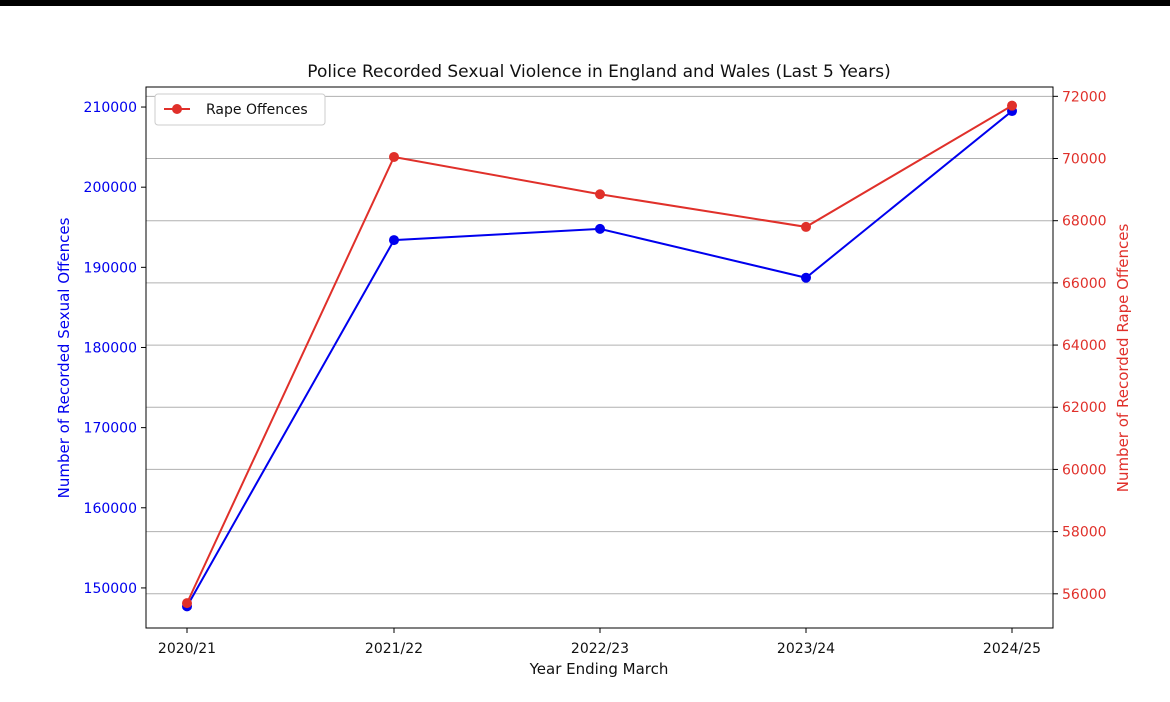  What do you see at coordinates (600, 649) in the screenshot?
I see `x-tick-label: 2022/23` at bounding box center [600, 649].